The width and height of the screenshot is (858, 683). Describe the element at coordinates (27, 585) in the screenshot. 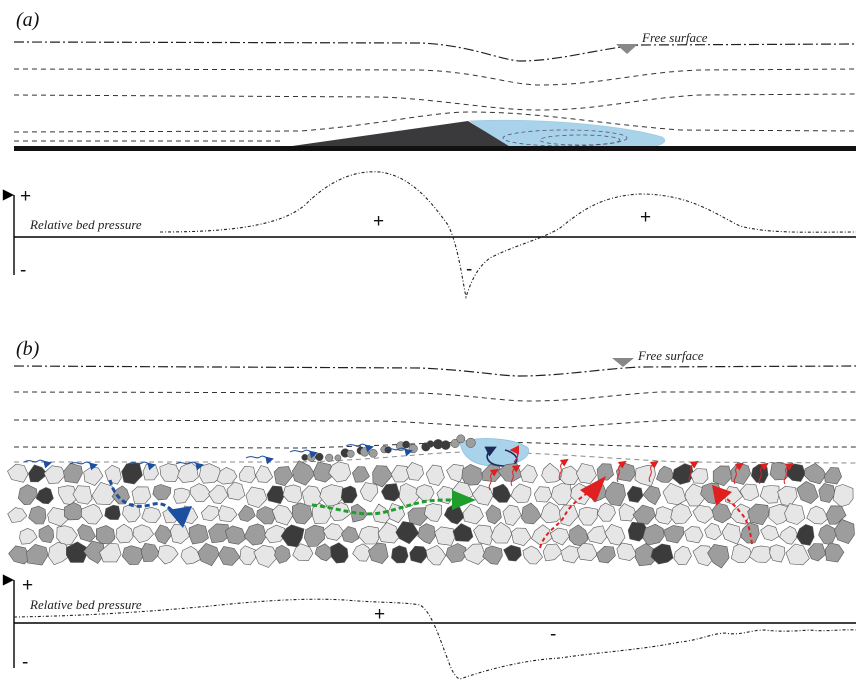

I see `axis-plus-b: +` at that location.